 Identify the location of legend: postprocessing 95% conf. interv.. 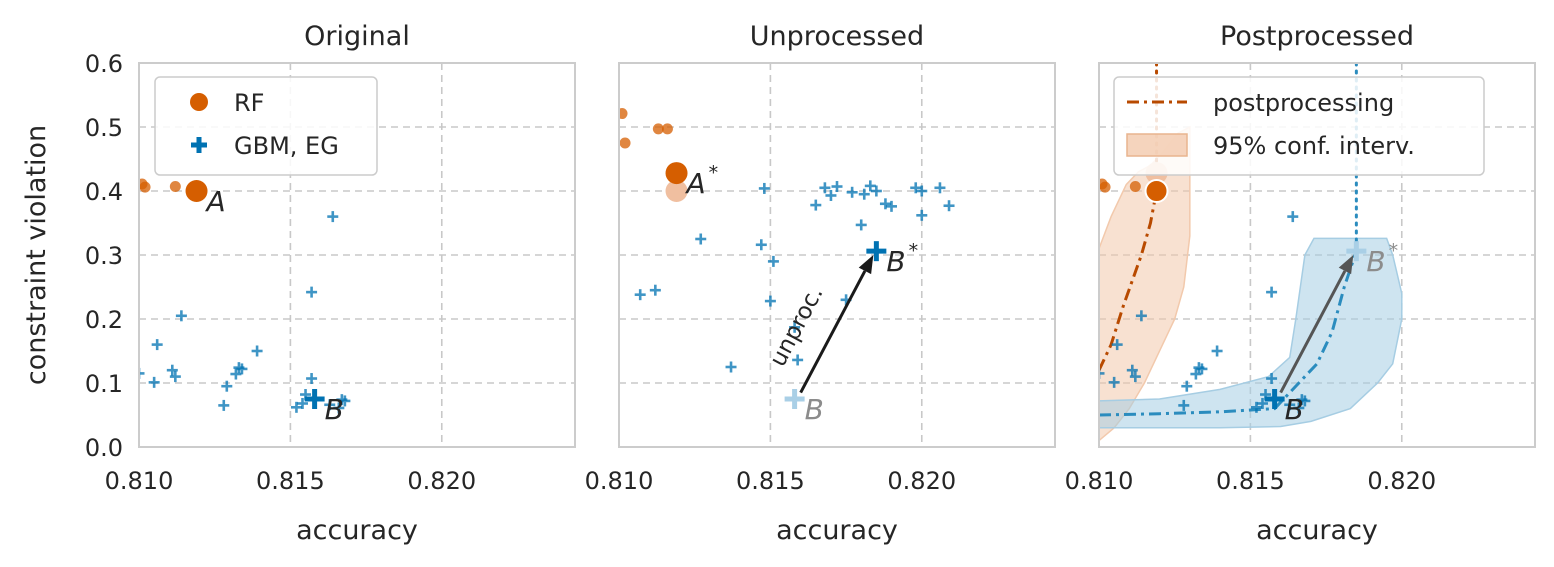
(1299, 126).